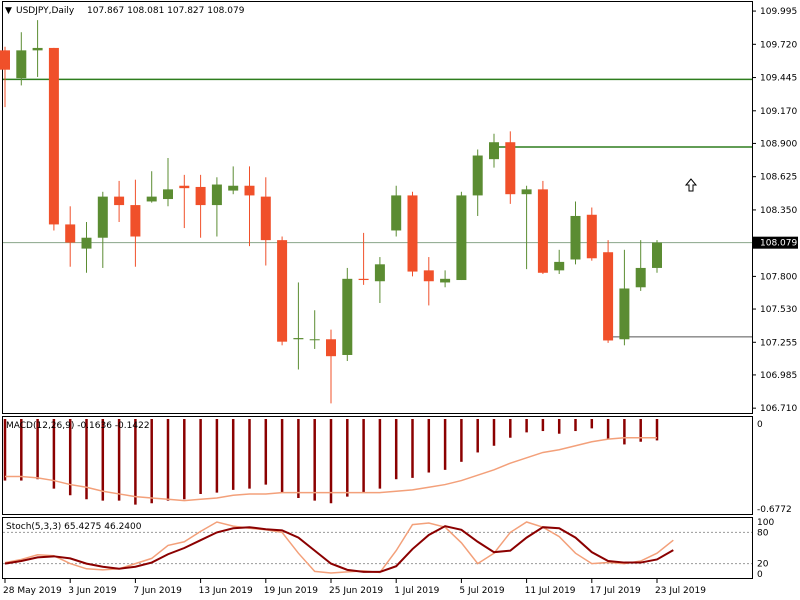 The height and width of the screenshot is (600, 800). Describe the element at coordinates (92, 591) in the screenshot. I see `date-tick-label: 3 Jun 2019` at that location.